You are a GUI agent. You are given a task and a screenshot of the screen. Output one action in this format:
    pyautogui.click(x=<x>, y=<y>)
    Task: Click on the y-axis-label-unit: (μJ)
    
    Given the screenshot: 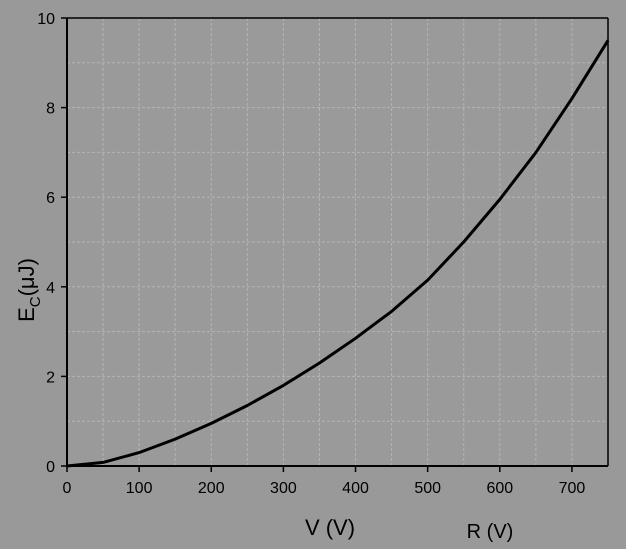 What is the action you would take?
    pyautogui.click(x=26, y=277)
    